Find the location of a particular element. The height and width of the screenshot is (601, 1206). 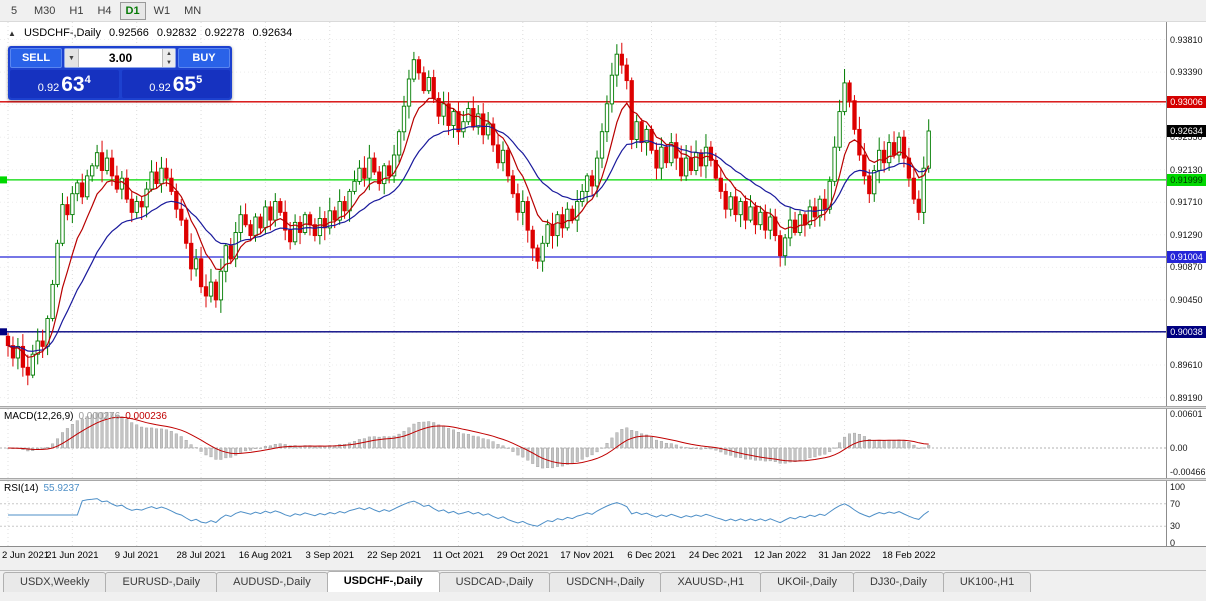

price-scale-label: 0.91710 is located at coordinates (1186, 202).